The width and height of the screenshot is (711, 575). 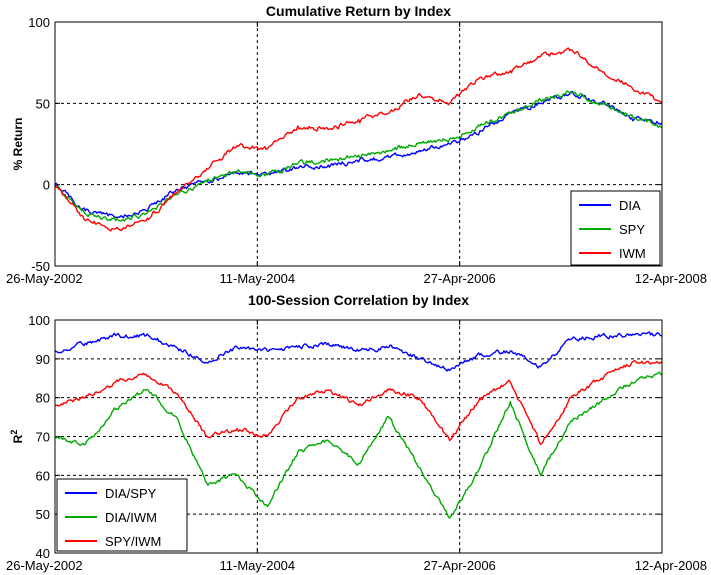 What do you see at coordinates (131, 517) in the screenshot?
I see `legend-label: DIA/IWM` at bounding box center [131, 517].